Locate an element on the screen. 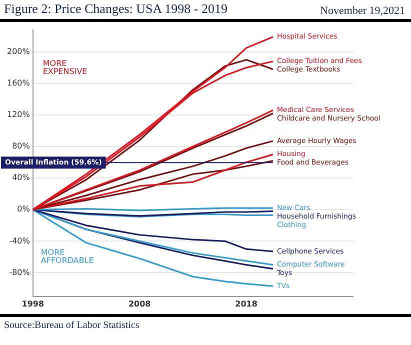  annotation: MORE EXPENSIVE is located at coordinates (65, 67).